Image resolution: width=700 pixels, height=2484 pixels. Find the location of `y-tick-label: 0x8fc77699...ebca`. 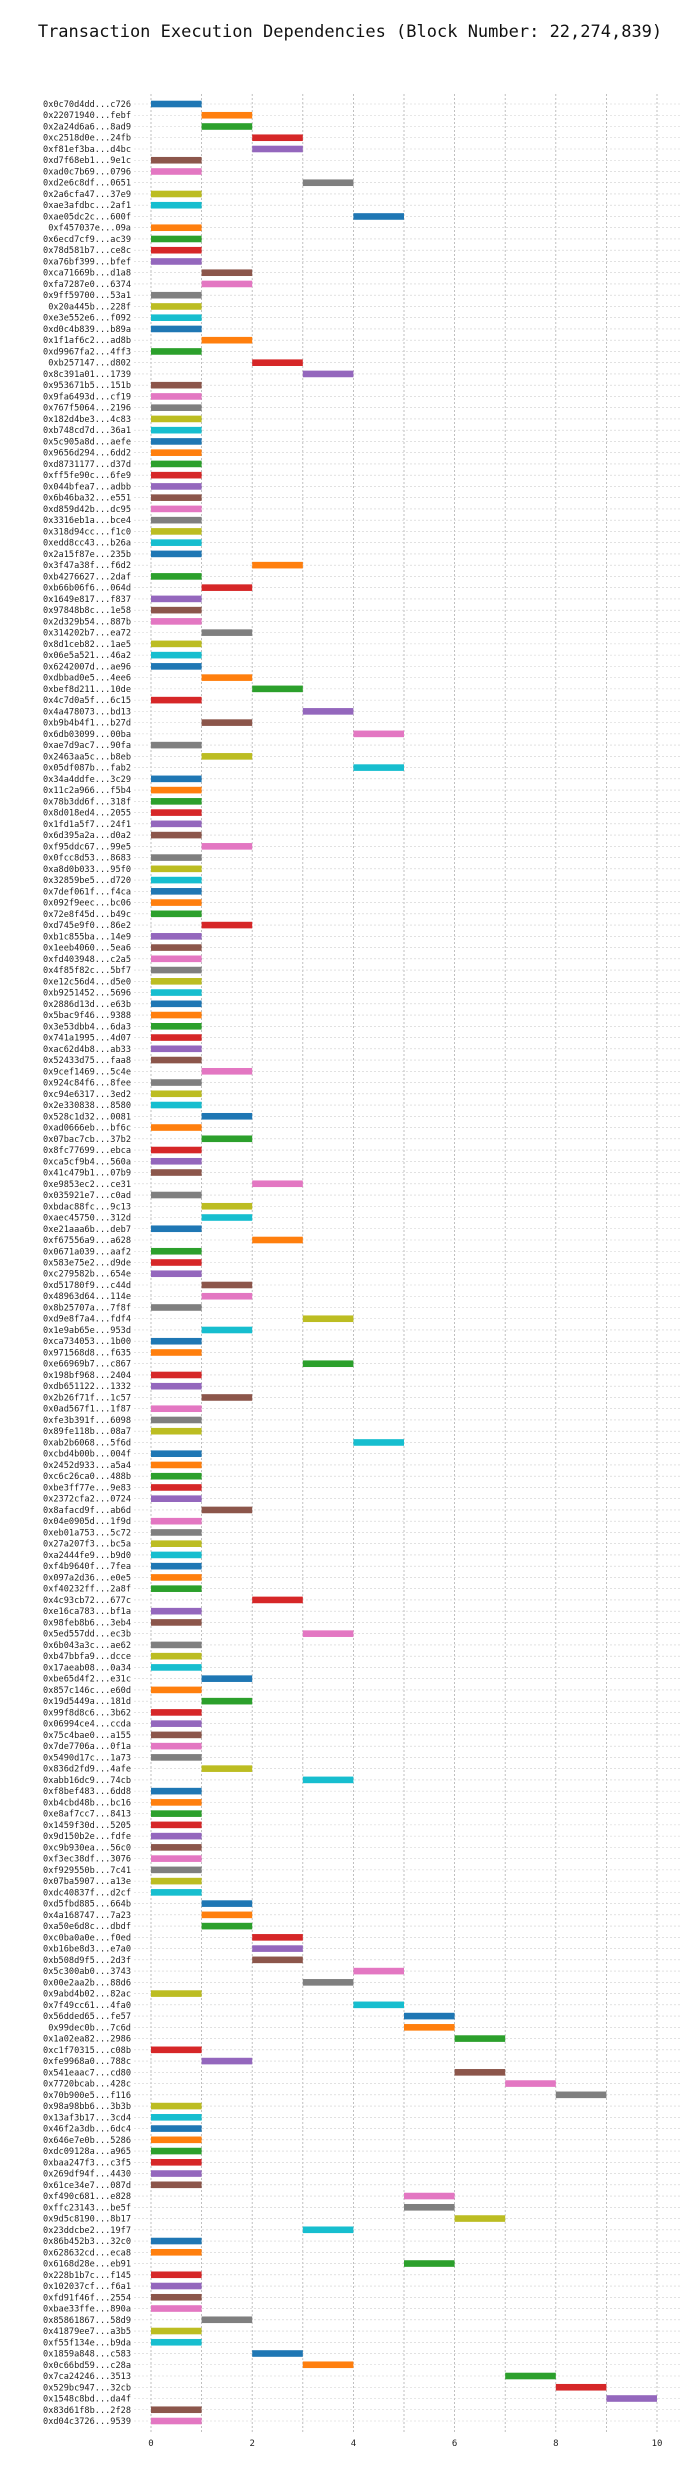

y-tick-label: 0x8fc77699...ebca is located at coordinates (87, 1151).